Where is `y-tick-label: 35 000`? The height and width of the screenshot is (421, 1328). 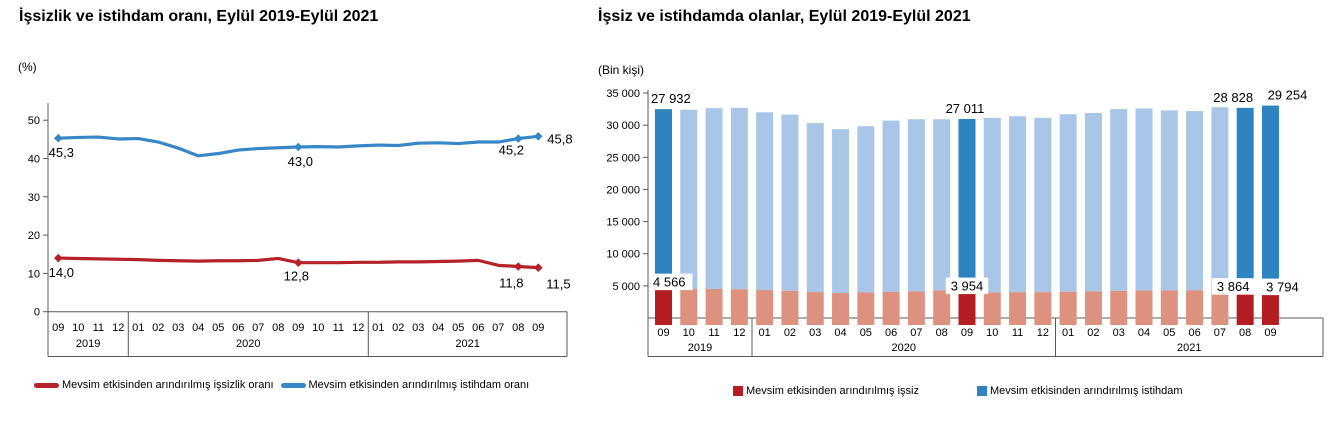 y-tick-label: 35 000 is located at coordinates (623, 94).